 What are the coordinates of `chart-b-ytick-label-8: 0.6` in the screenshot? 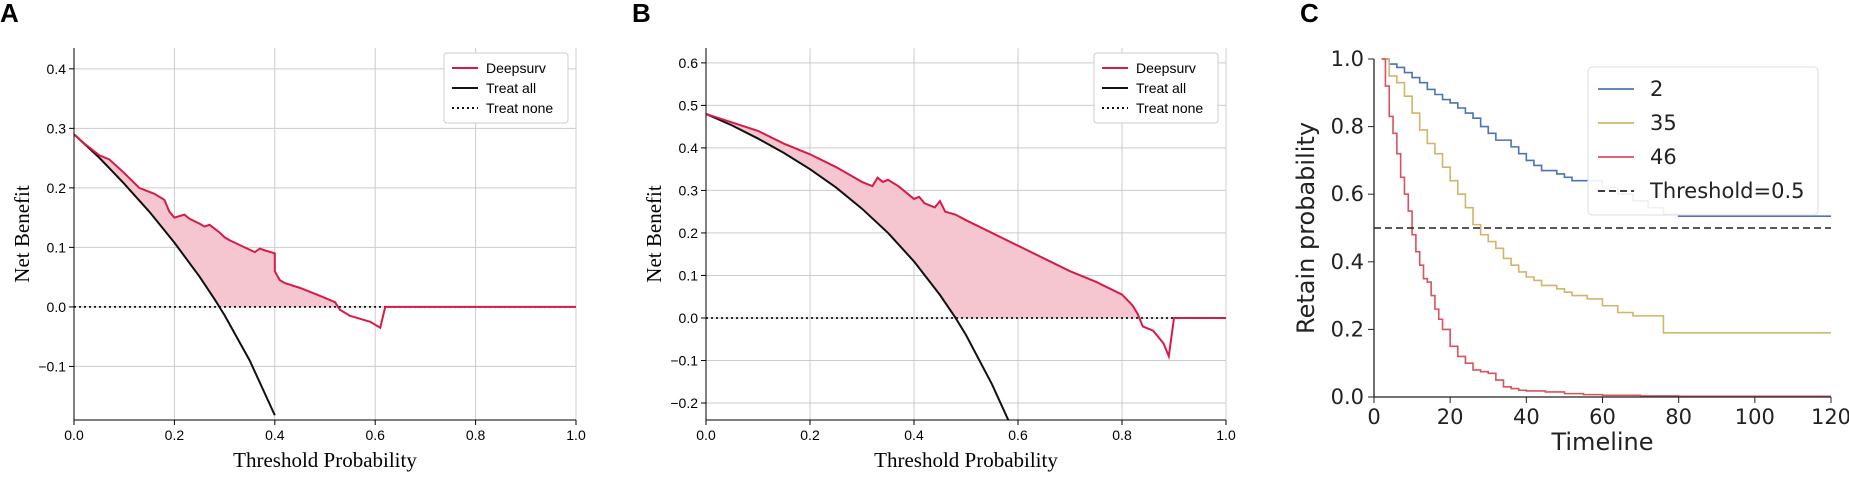 It's located at (689, 63).